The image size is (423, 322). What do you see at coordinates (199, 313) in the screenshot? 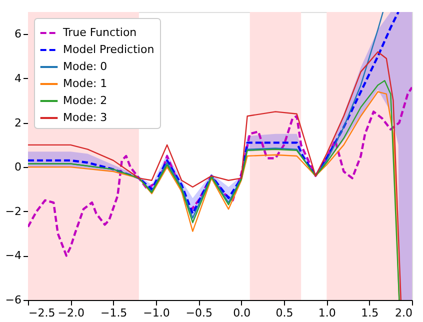
I see `x-tick-label: −0.5` at bounding box center [199, 313].